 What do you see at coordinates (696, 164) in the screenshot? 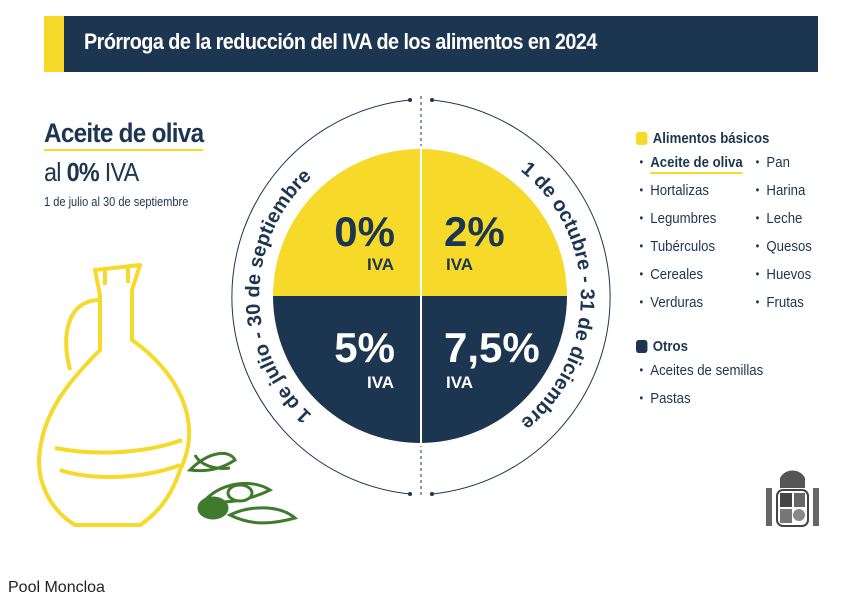
I see `list-item-label: Aceite de oliva` at bounding box center [696, 164].